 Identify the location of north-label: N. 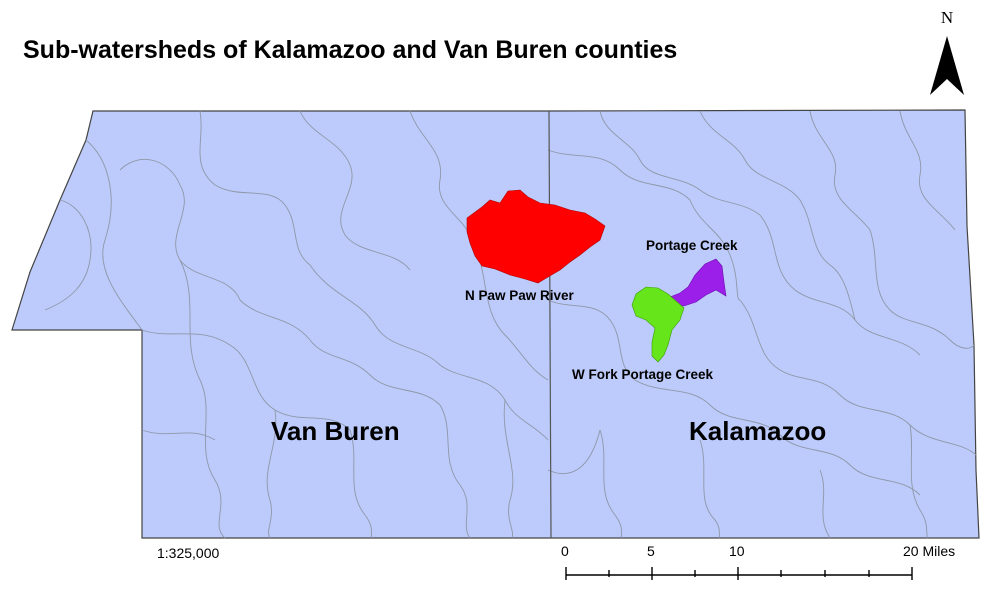
(947, 17).